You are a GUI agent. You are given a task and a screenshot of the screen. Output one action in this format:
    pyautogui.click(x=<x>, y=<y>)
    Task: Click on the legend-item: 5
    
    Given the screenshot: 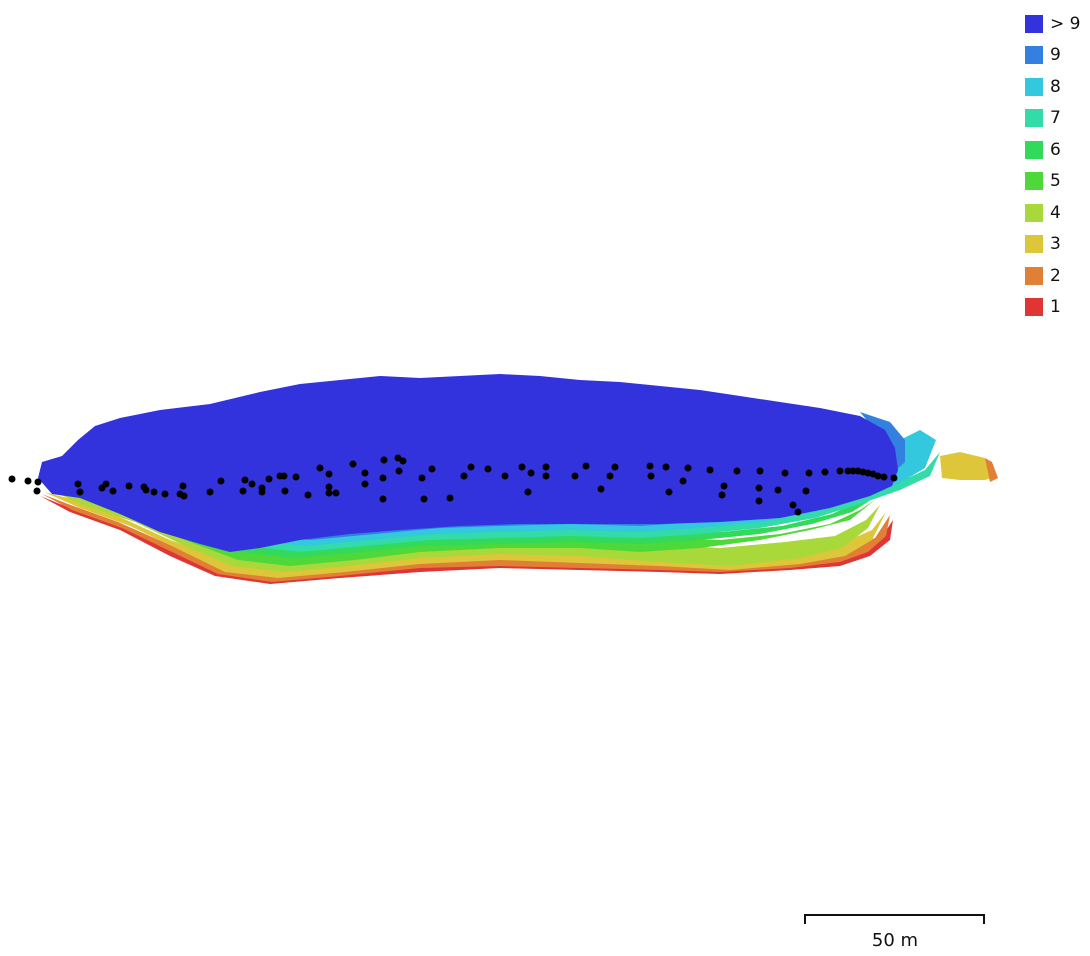 What is the action you would take?
    pyautogui.click(x=1052, y=182)
    